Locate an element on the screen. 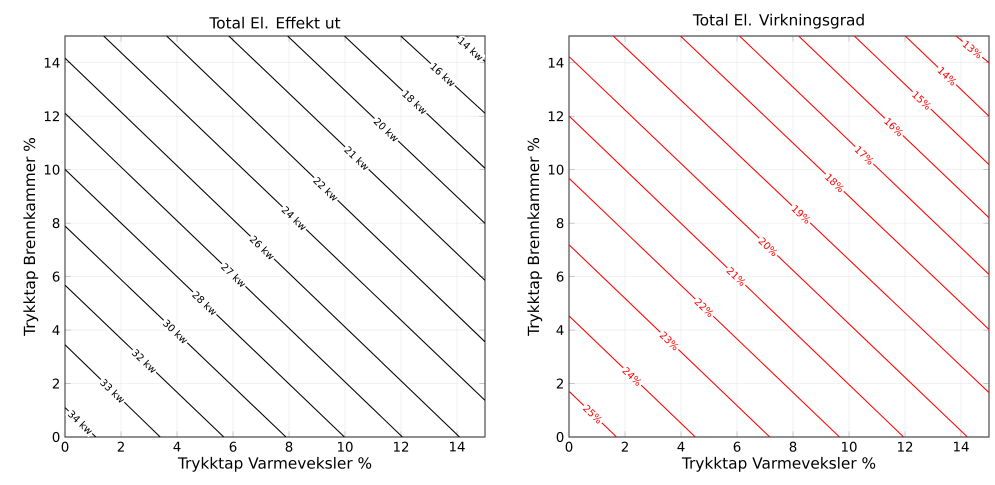 This screenshot has width=995, height=485. text: 20 kw is located at coordinates (385, 130).